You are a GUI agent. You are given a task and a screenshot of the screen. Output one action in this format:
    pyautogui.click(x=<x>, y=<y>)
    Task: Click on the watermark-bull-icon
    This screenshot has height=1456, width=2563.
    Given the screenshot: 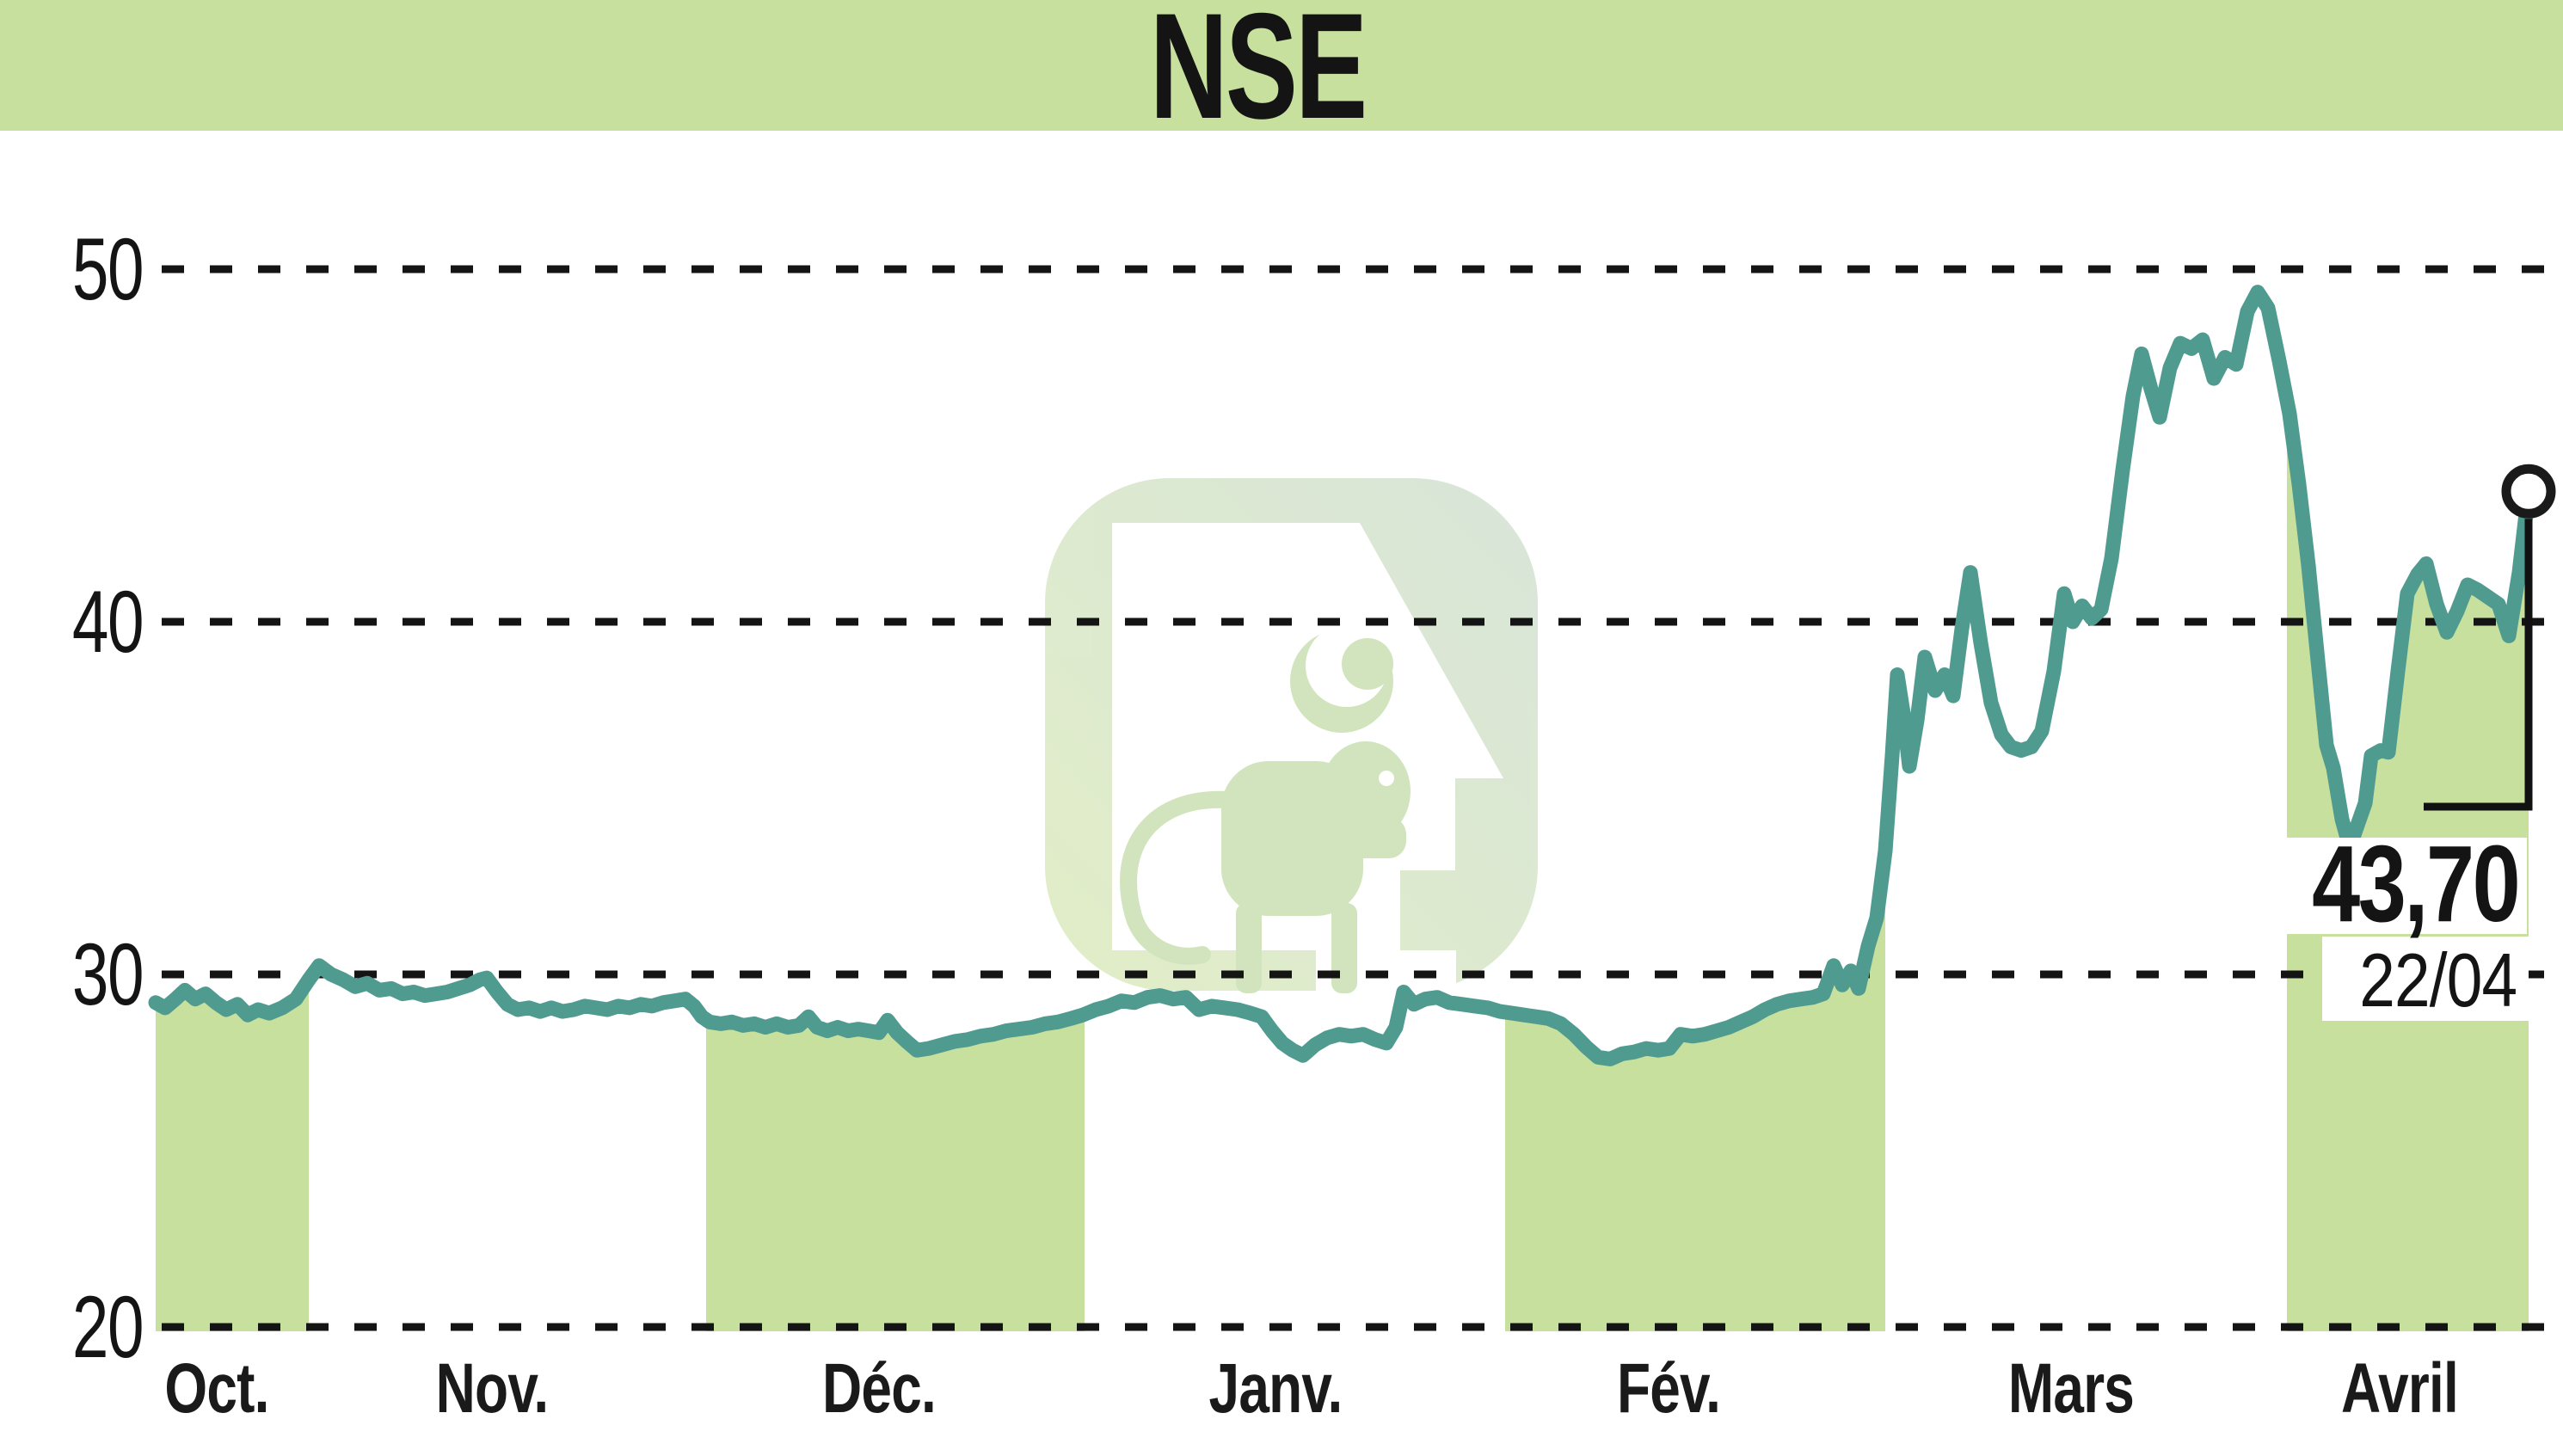 What is the action you would take?
    pyautogui.click(x=1265, y=809)
    